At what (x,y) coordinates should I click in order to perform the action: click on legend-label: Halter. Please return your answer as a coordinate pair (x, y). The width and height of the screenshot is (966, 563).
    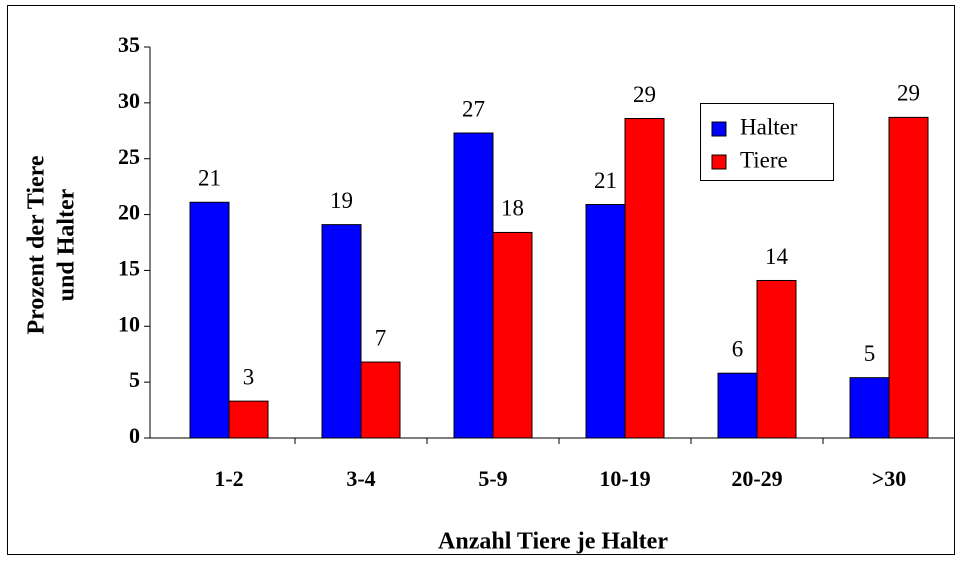
    Looking at the image, I should click on (769, 126).